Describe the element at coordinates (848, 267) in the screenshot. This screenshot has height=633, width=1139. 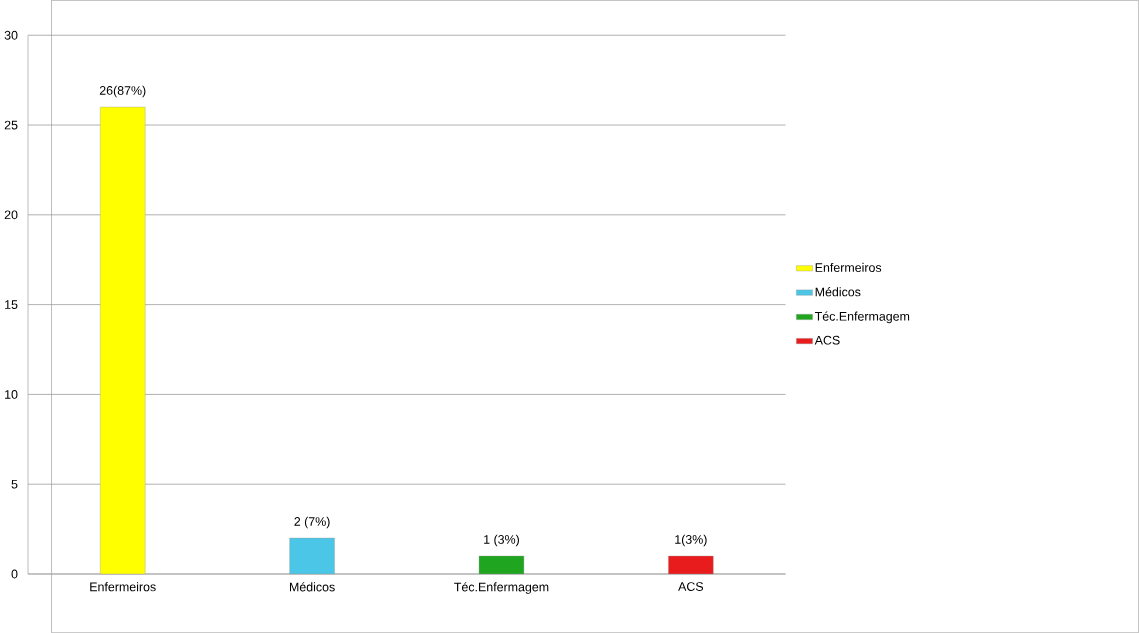
I see `legend-label: Enfermeiros` at that location.